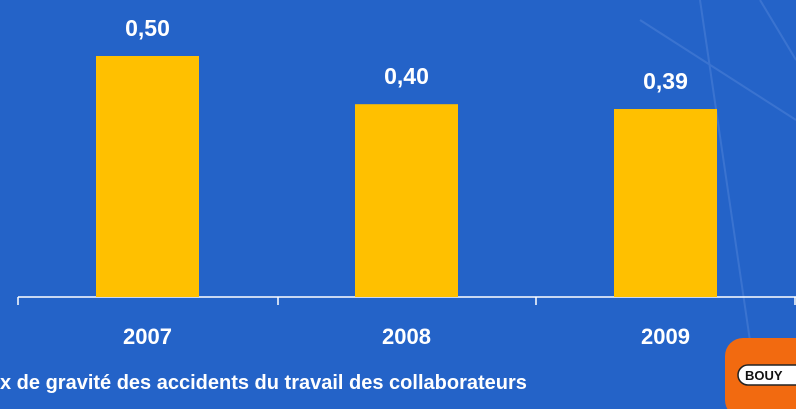 This screenshot has height=409, width=796. I want to click on x-tick-label: 2007, so click(147, 336).